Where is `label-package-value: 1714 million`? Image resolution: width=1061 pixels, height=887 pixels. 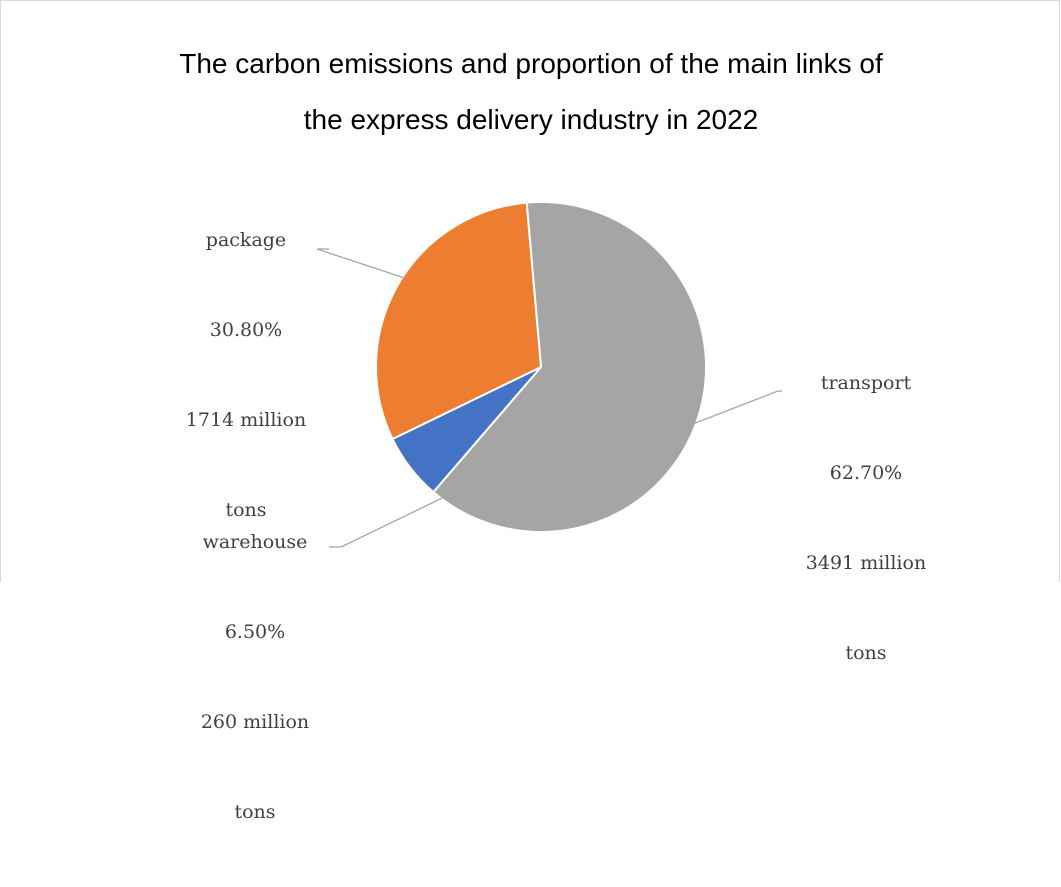 label-package-value: 1714 million is located at coordinates (246, 420).